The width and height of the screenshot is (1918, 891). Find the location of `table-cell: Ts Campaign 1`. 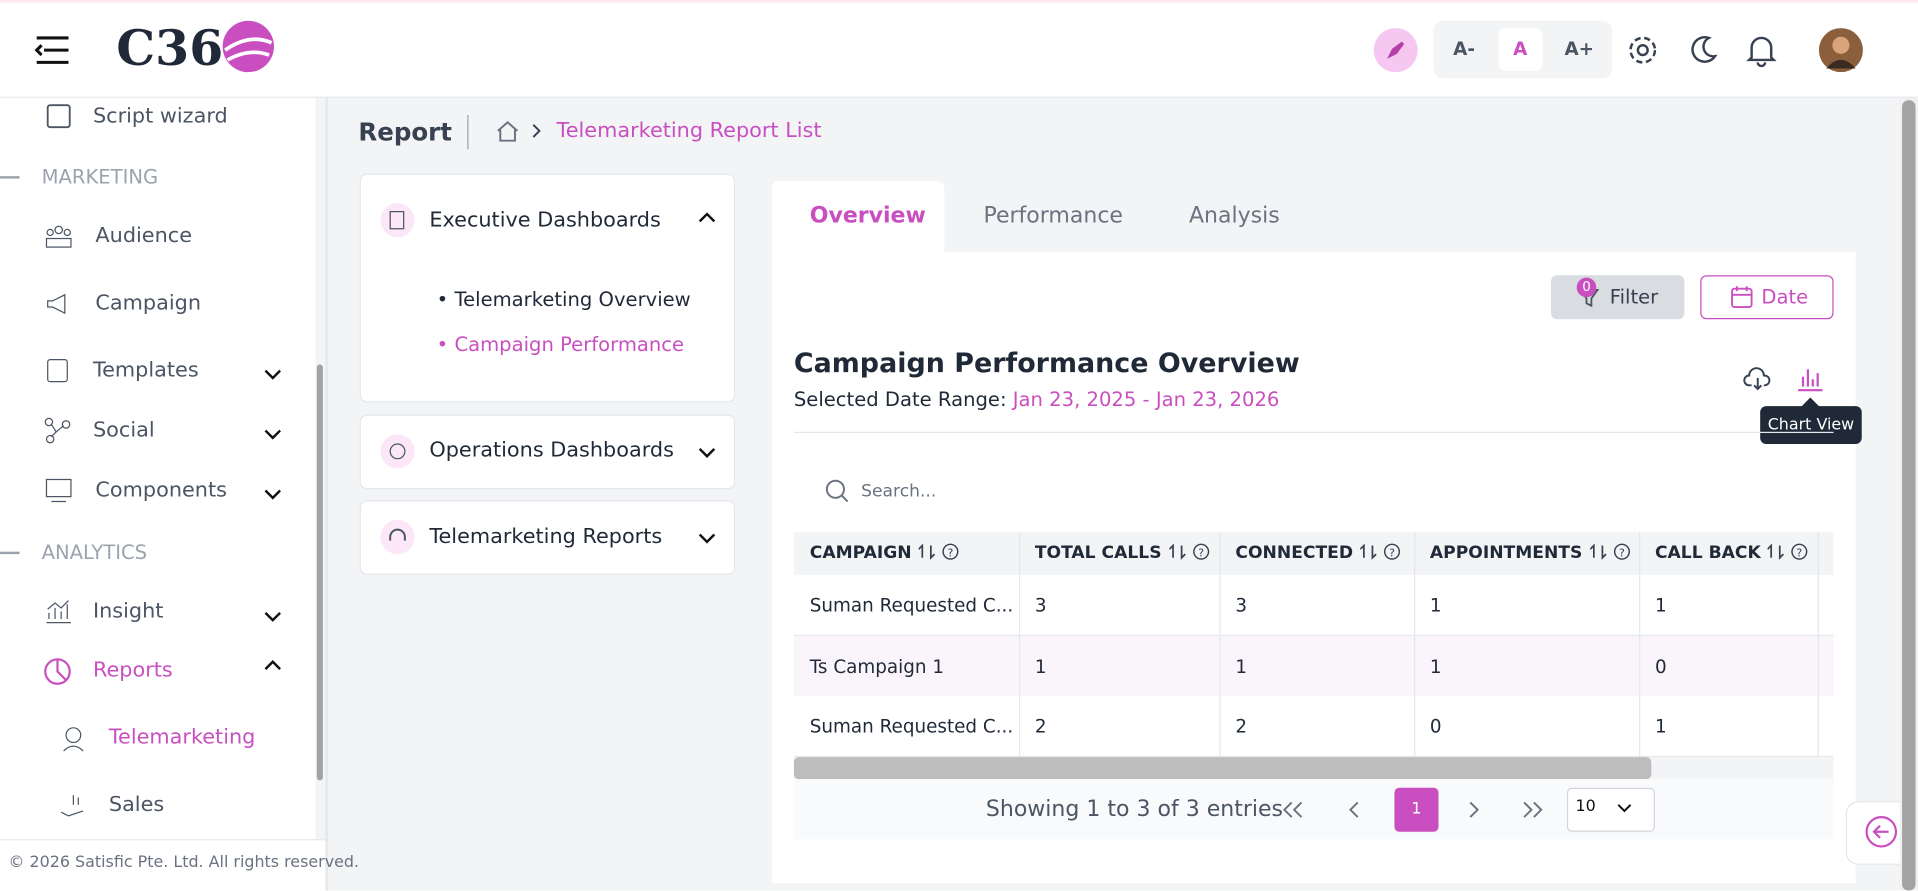

table-cell: Ts Campaign 1 is located at coordinates (877, 666).